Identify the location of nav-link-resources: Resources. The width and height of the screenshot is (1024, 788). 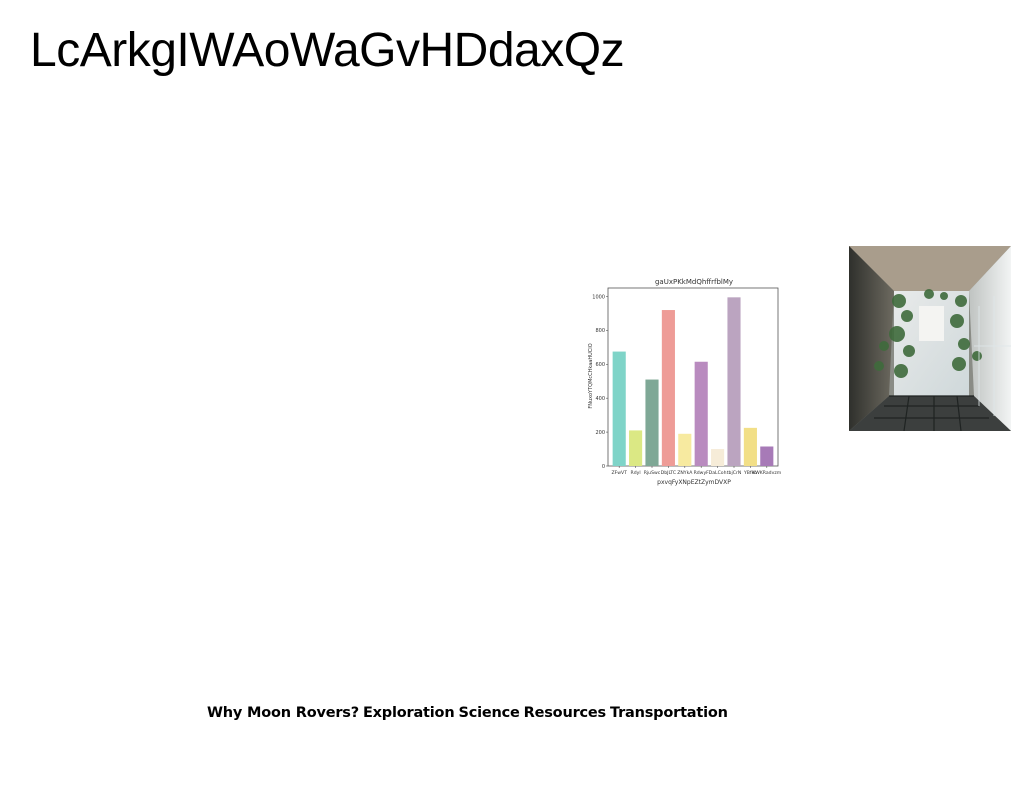
(565, 713).